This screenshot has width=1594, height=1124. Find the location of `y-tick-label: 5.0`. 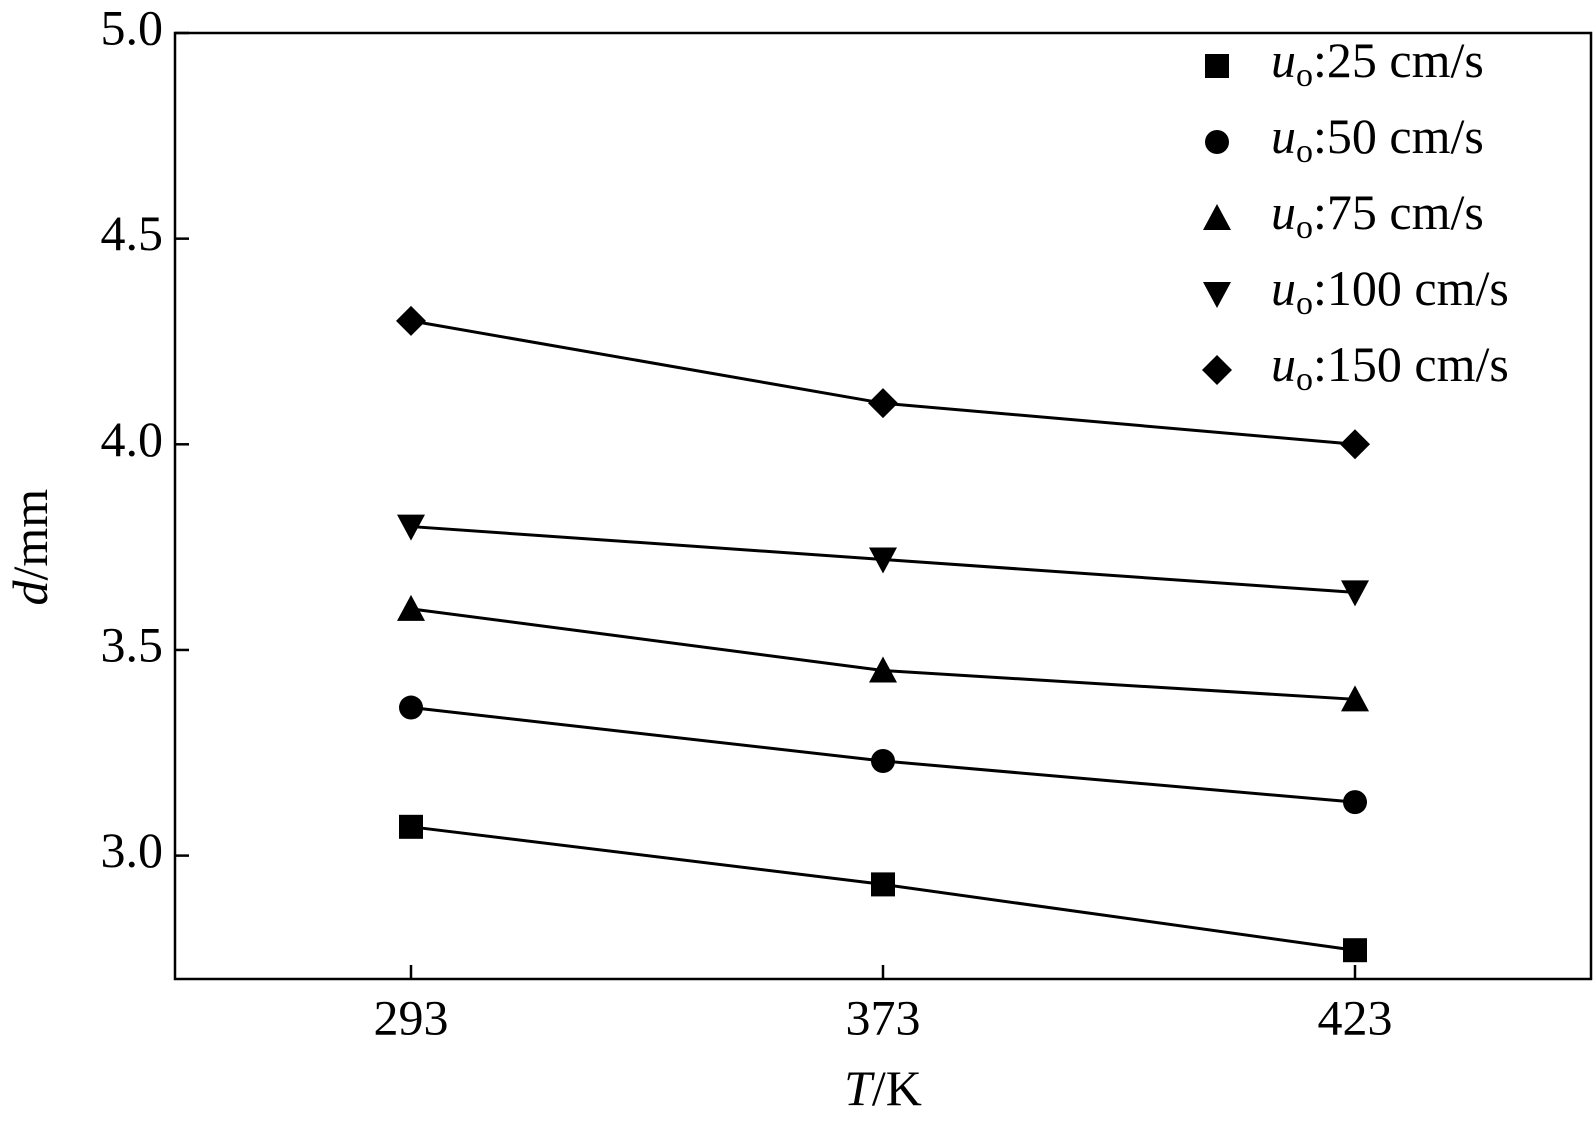

y-tick-label: 5.0 is located at coordinates (132, 27).